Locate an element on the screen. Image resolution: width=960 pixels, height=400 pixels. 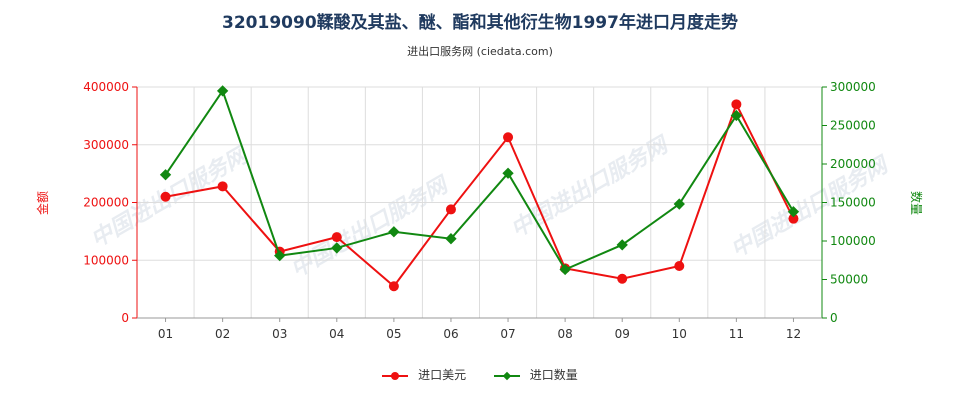
legend-label-qty: 进口数量 is located at coordinates (553, 375).